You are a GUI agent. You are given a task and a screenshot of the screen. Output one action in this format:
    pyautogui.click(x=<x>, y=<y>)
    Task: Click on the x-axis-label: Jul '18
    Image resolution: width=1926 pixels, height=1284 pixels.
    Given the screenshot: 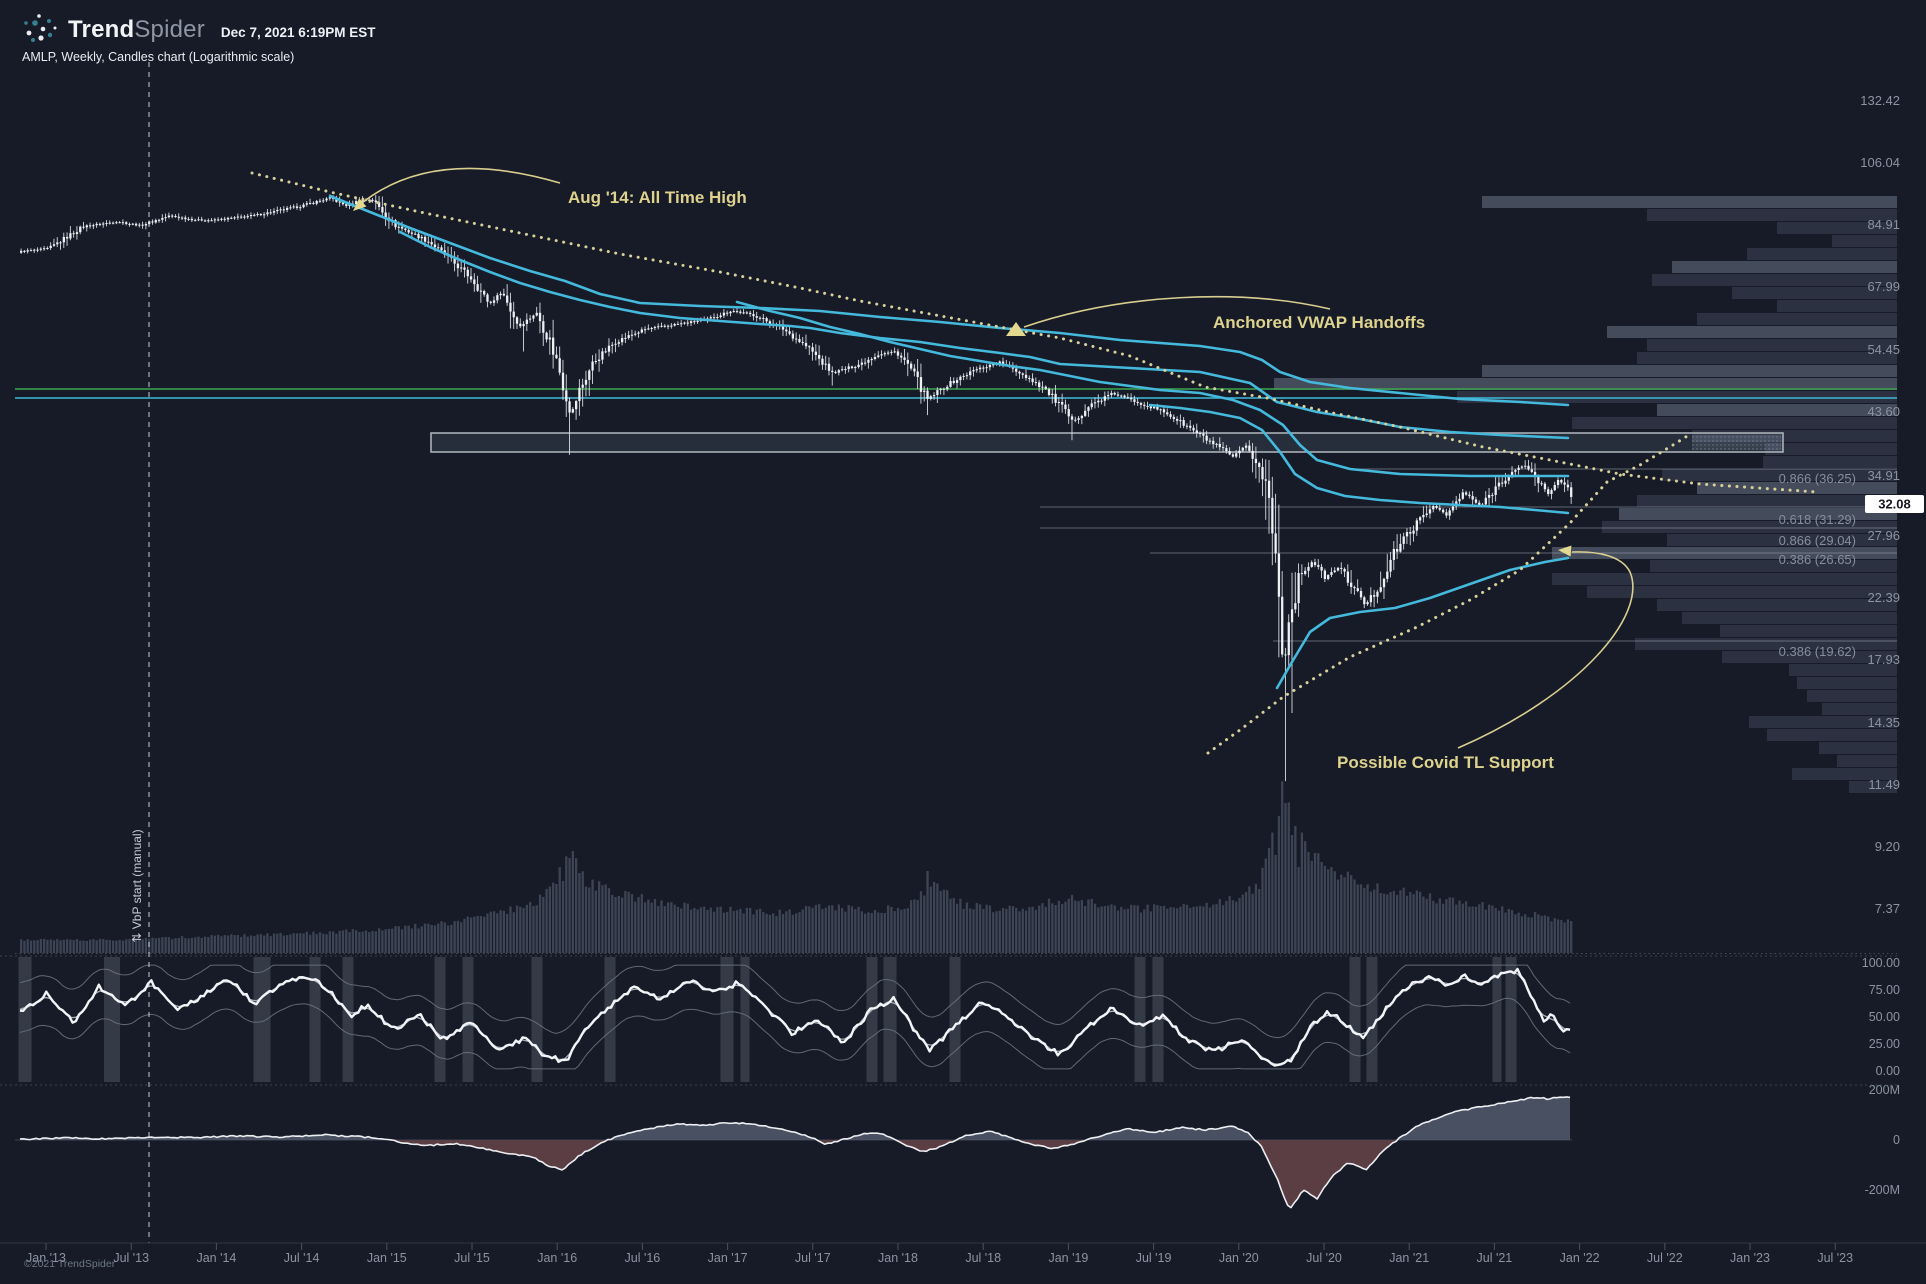 What is the action you would take?
    pyautogui.click(x=983, y=1258)
    